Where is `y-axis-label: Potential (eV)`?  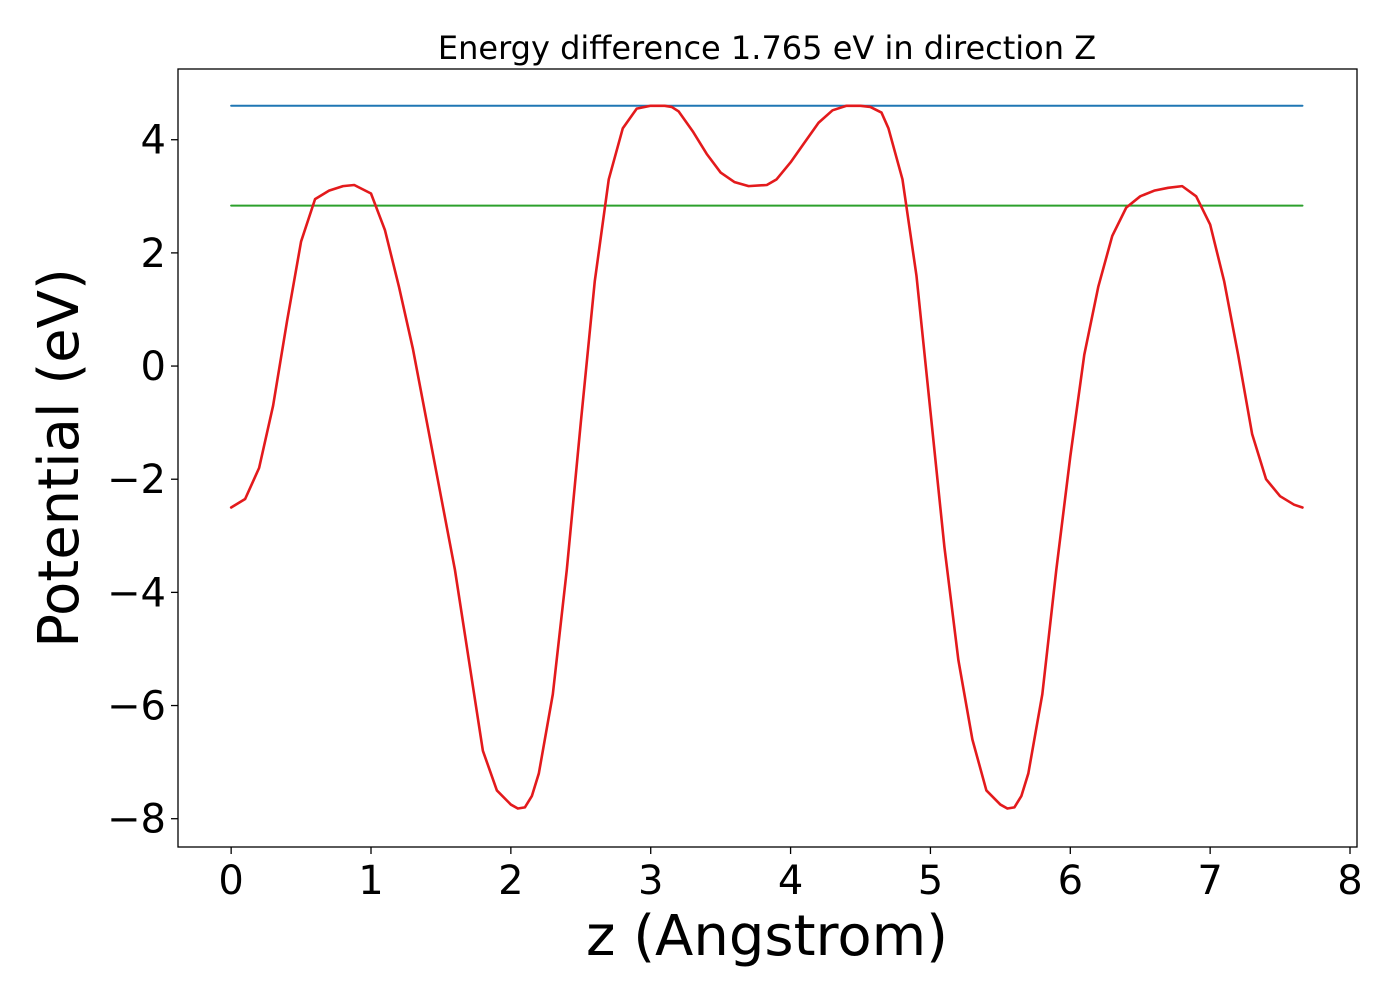 y-axis-label: Potential (eV) is located at coordinates (59, 458).